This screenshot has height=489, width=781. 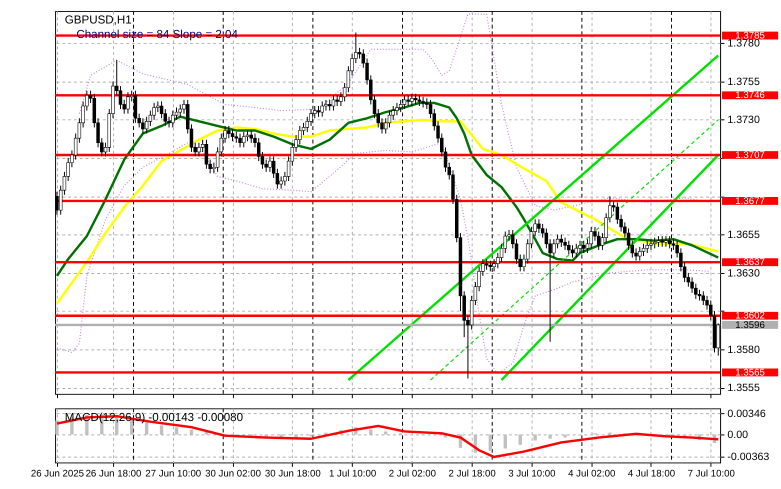 What do you see at coordinates (750, 325) in the screenshot?
I see `ref-line-label: 1.3596` at bounding box center [750, 325].